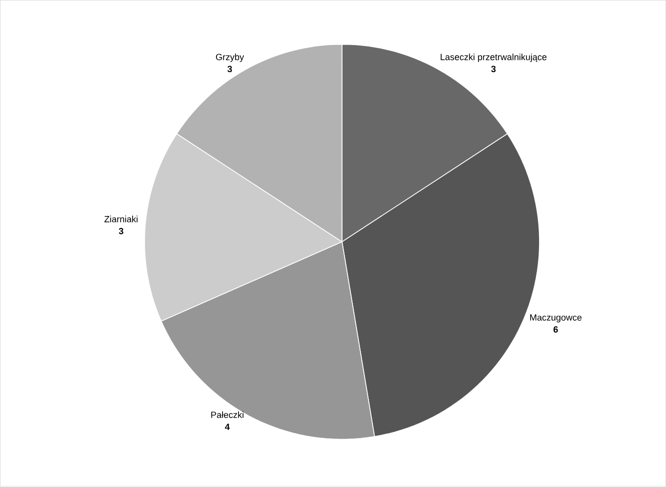 Image resolution: width=666 pixels, height=487 pixels. Describe the element at coordinates (230, 58) in the screenshot. I see `slice-label: Grzyby` at that location.